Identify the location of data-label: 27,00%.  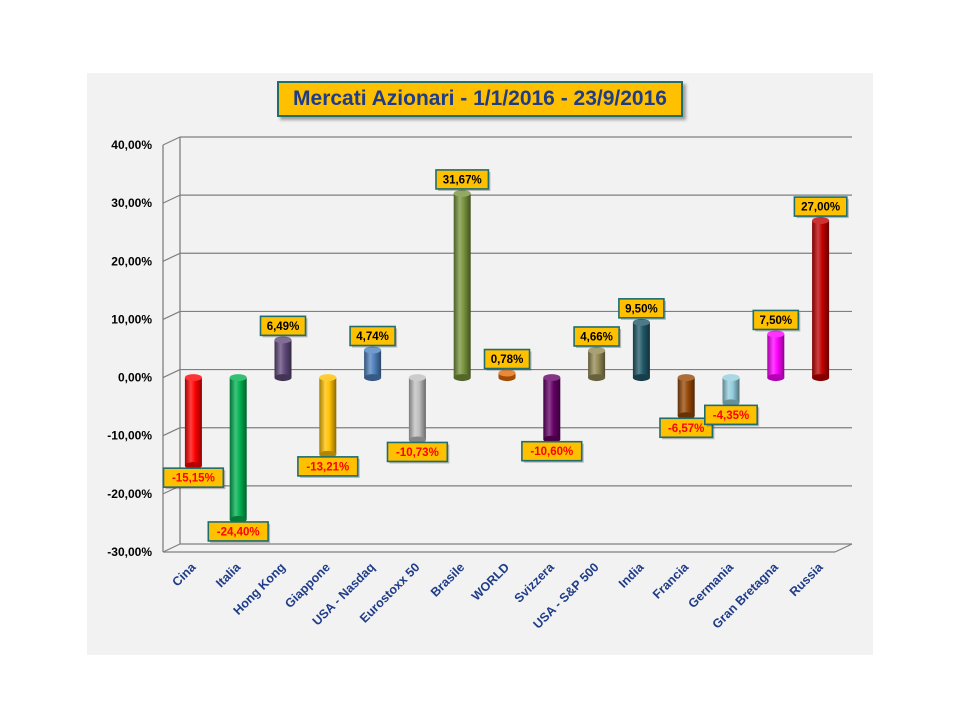
(821, 207).